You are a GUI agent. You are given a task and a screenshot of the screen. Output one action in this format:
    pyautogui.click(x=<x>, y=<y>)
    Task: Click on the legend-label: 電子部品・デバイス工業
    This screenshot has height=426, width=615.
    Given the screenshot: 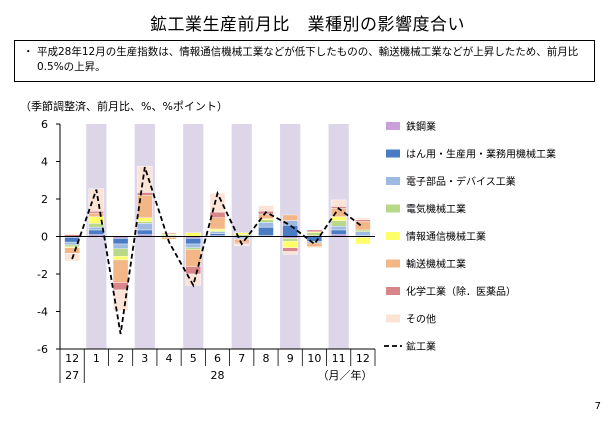 What is the action you would take?
    pyautogui.click(x=461, y=181)
    